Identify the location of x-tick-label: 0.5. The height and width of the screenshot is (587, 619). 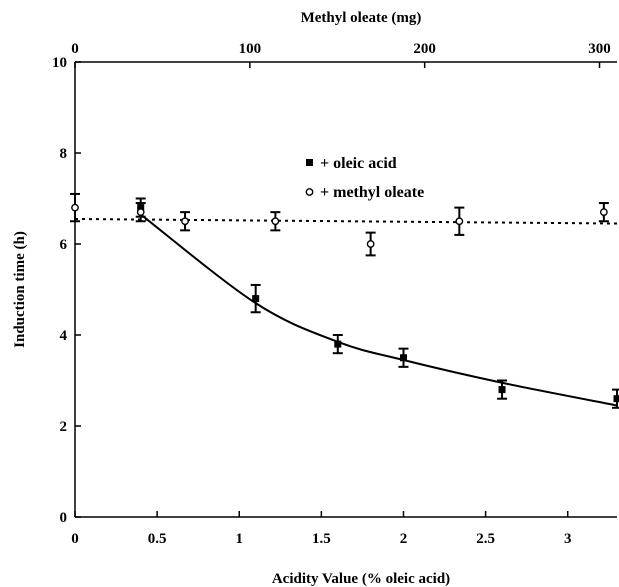
(157, 539).